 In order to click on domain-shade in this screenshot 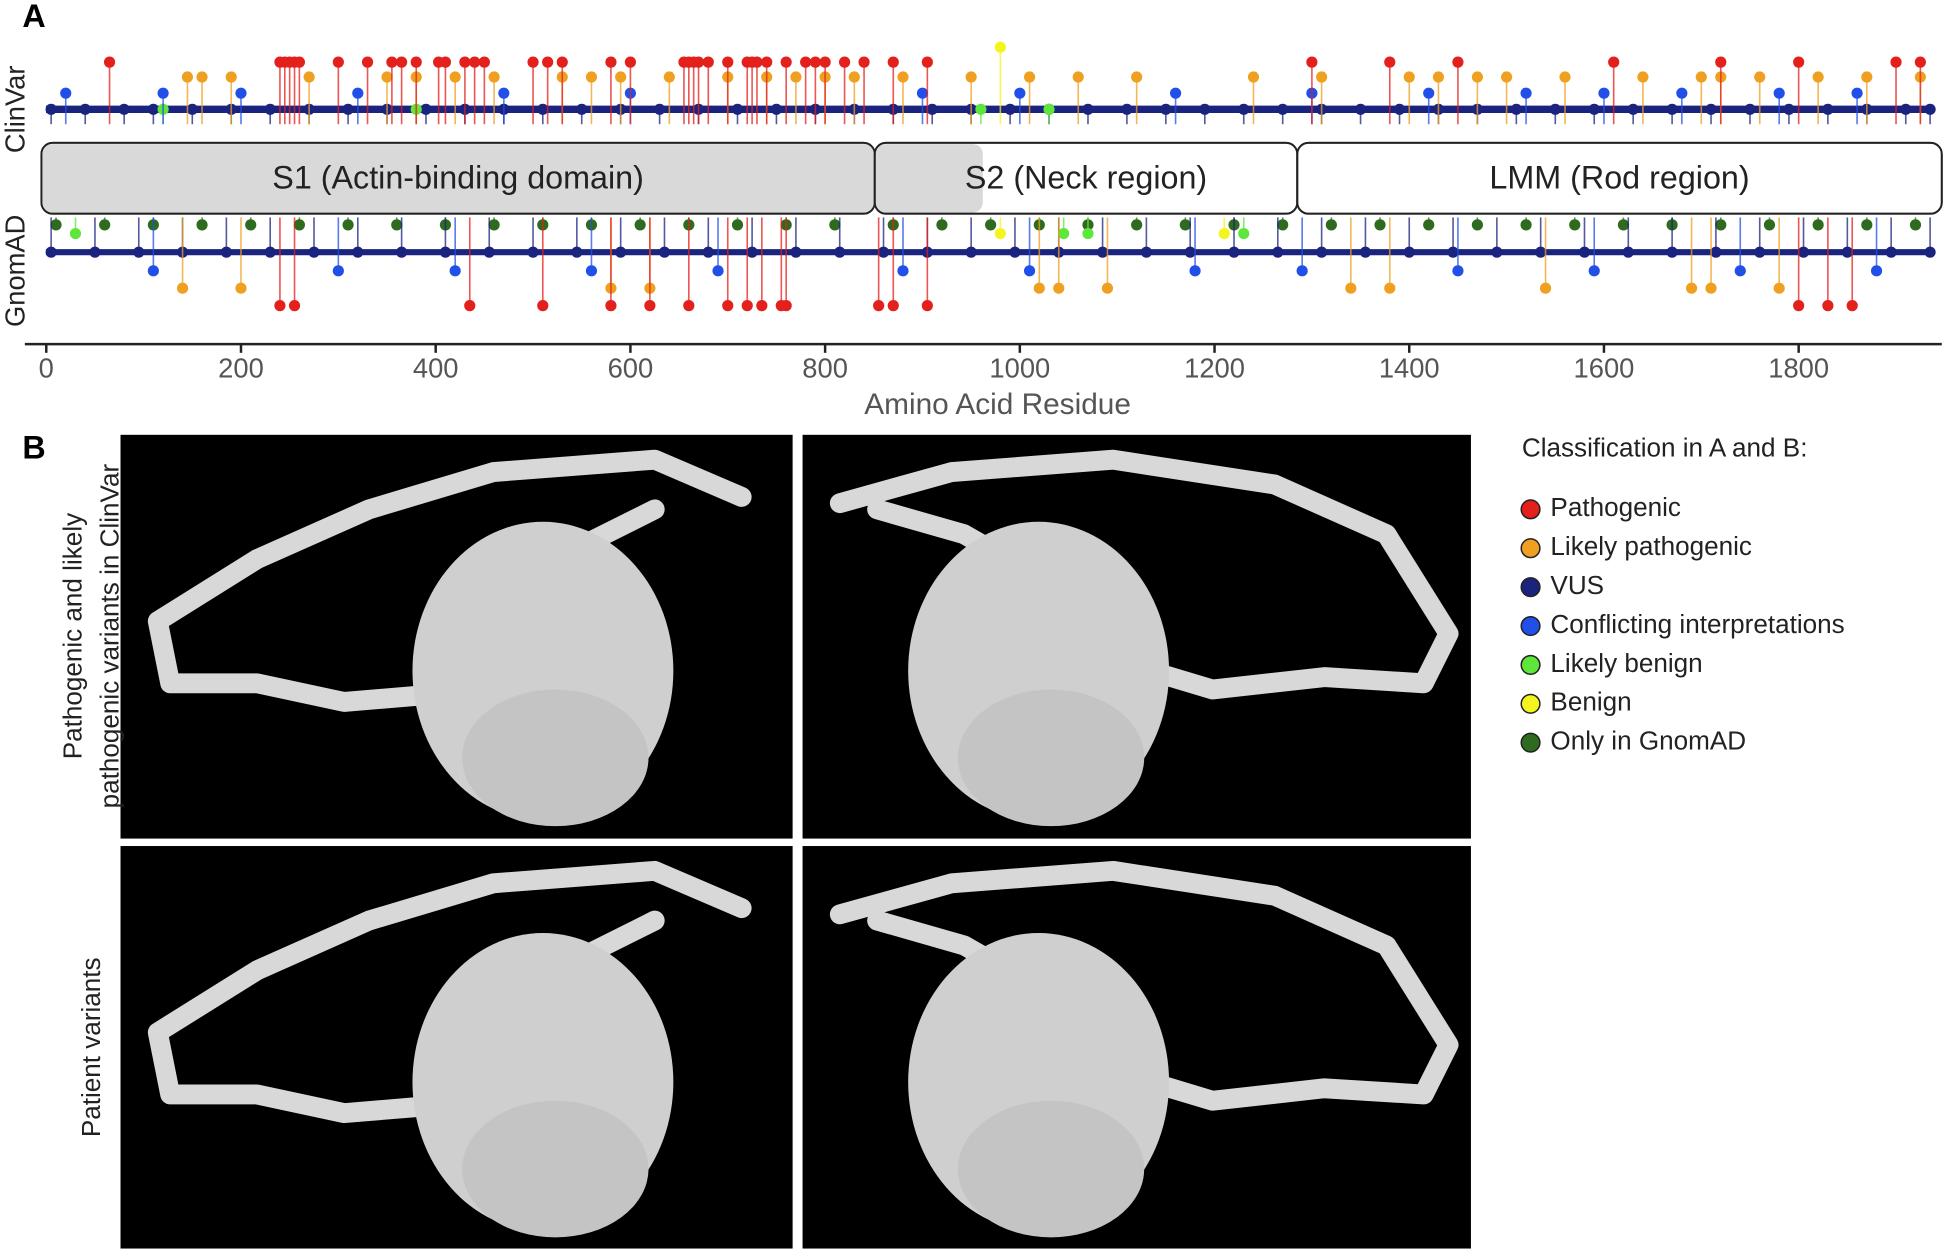, I will do `click(458, 178)`.